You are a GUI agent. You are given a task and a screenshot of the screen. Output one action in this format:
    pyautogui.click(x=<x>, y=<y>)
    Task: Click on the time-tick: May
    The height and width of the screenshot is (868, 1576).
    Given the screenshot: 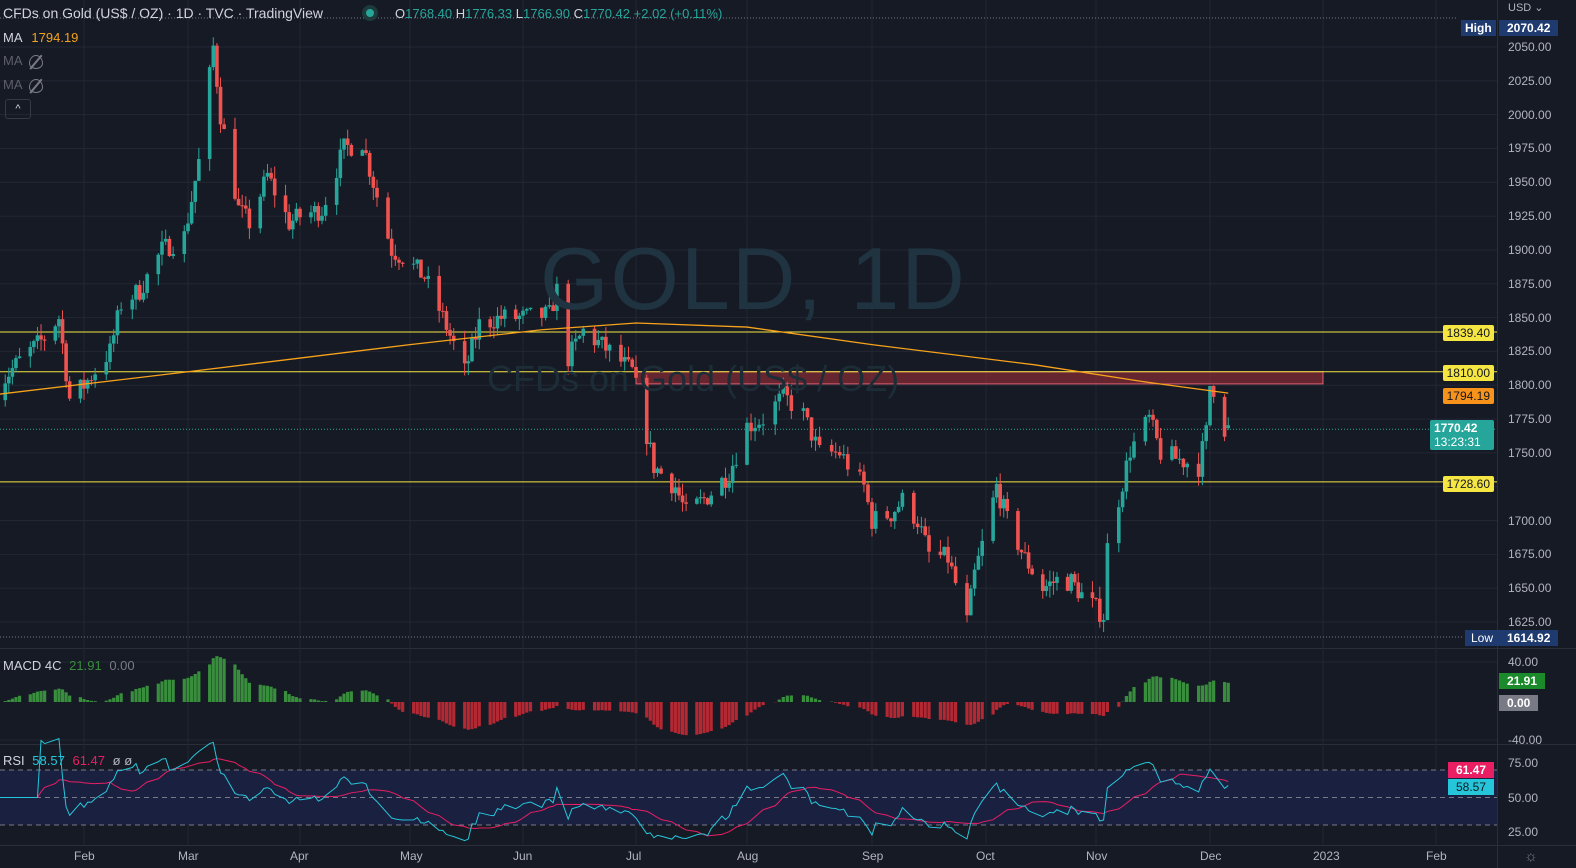 What is the action you would take?
    pyautogui.click(x=411, y=856)
    